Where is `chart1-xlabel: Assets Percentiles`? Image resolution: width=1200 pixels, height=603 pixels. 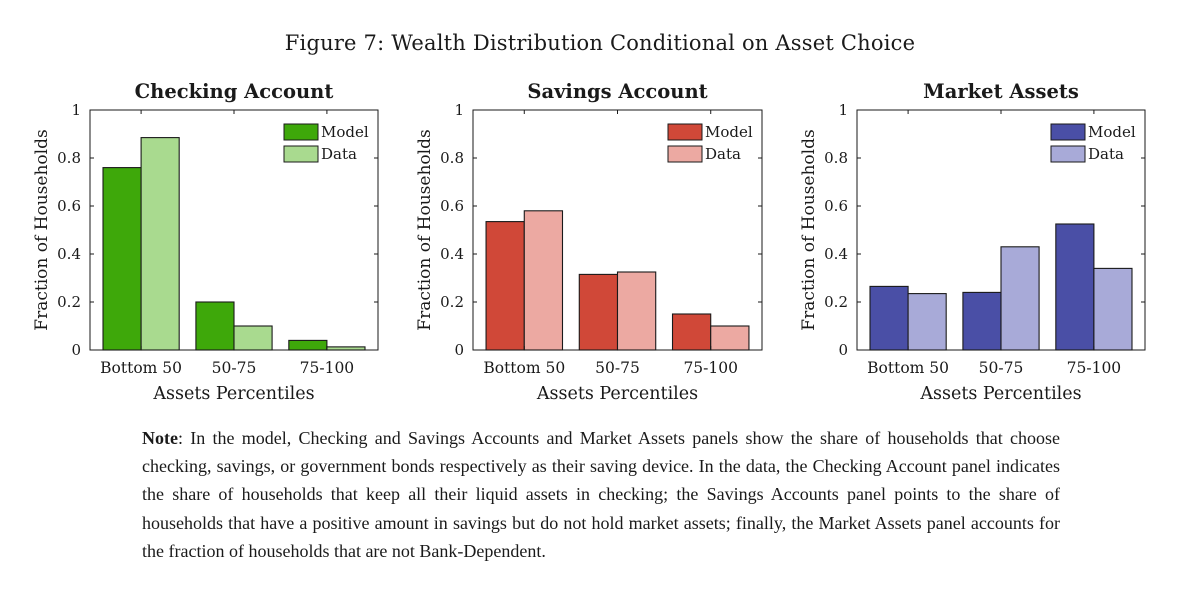
chart1-xlabel: Assets Percentiles is located at coordinates (233, 394).